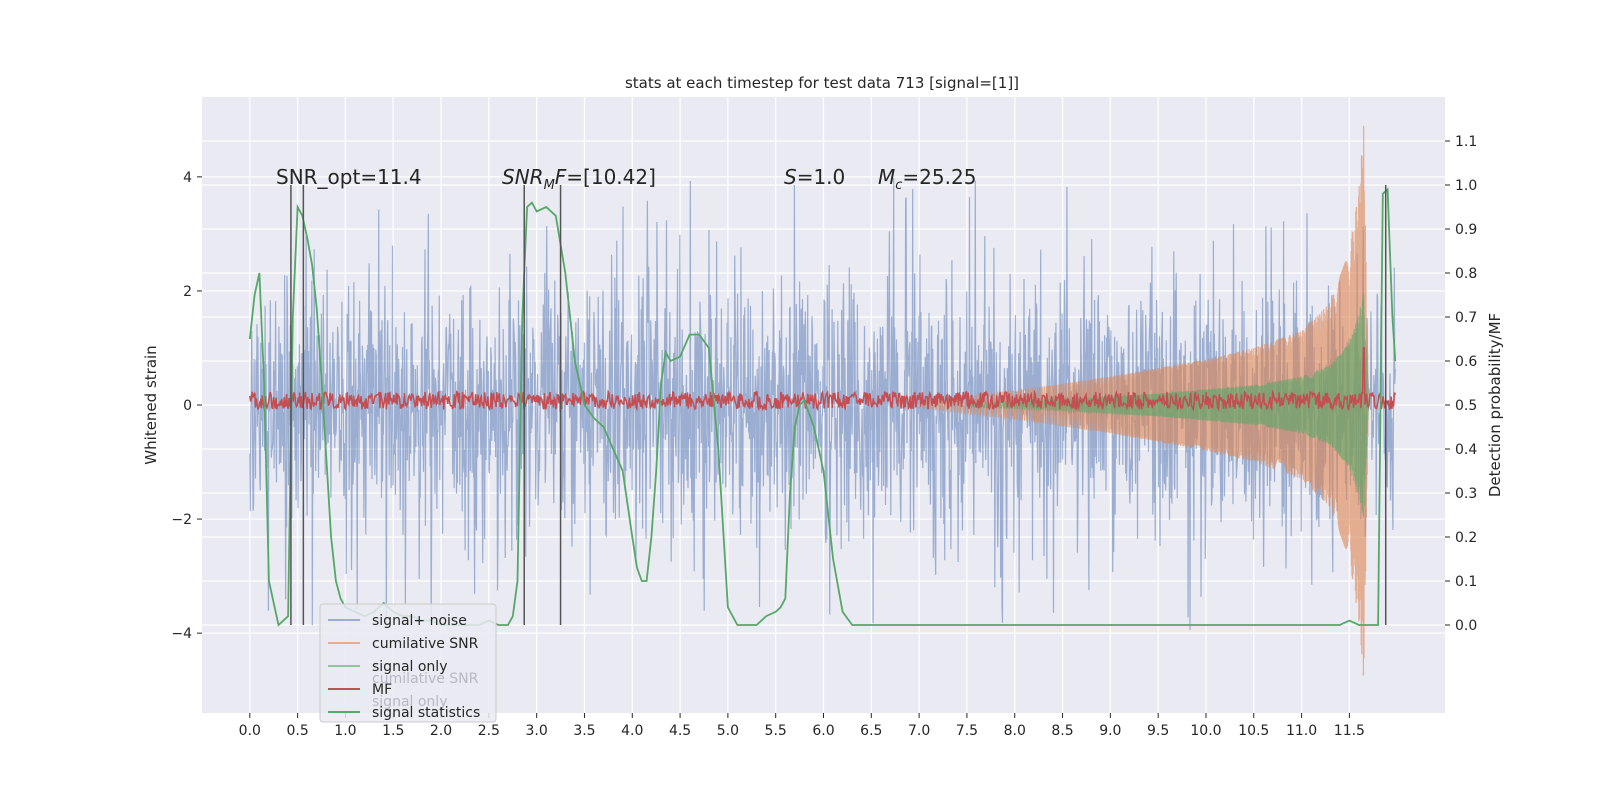 The width and height of the screenshot is (1600, 800). What do you see at coordinates (297, 731) in the screenshot?
I see `x-tick-label: 0.5` at bounding box center [297, 731].